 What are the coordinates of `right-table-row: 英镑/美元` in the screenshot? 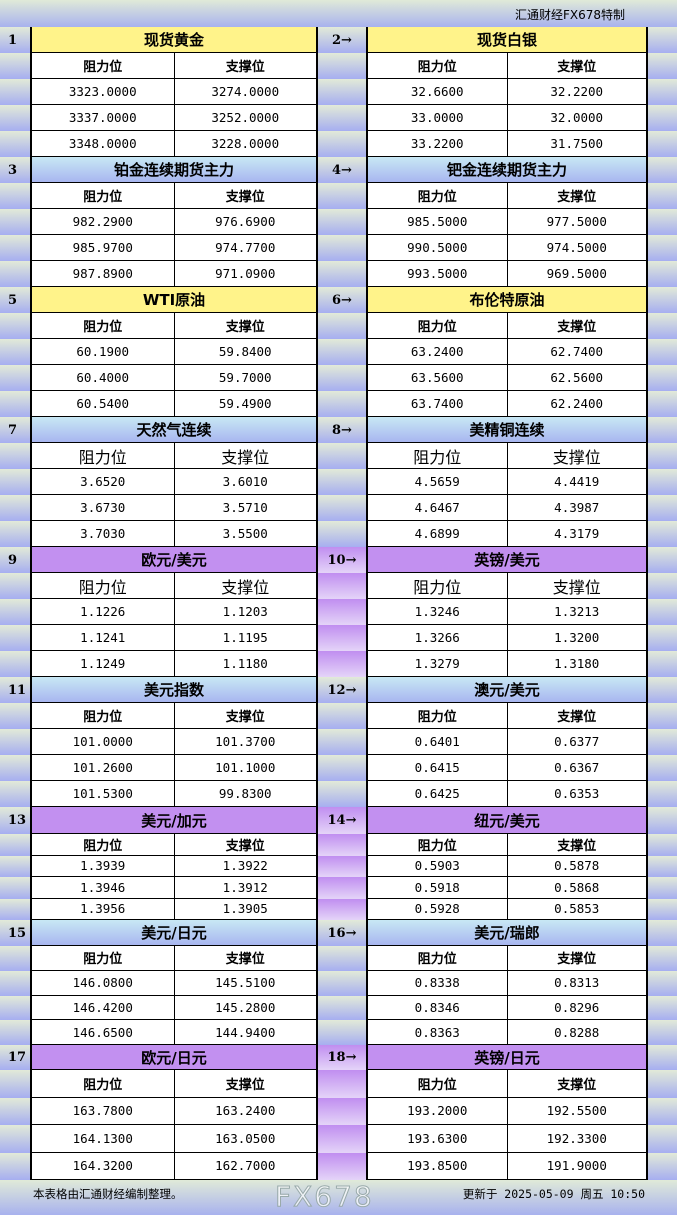 It's located at (508, 560).